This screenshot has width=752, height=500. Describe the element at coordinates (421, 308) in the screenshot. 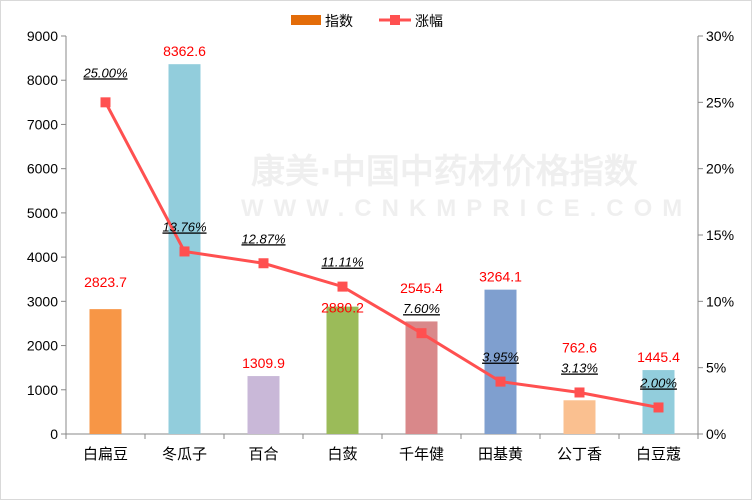

I see `growth-value-label: 7.60%` at that location.